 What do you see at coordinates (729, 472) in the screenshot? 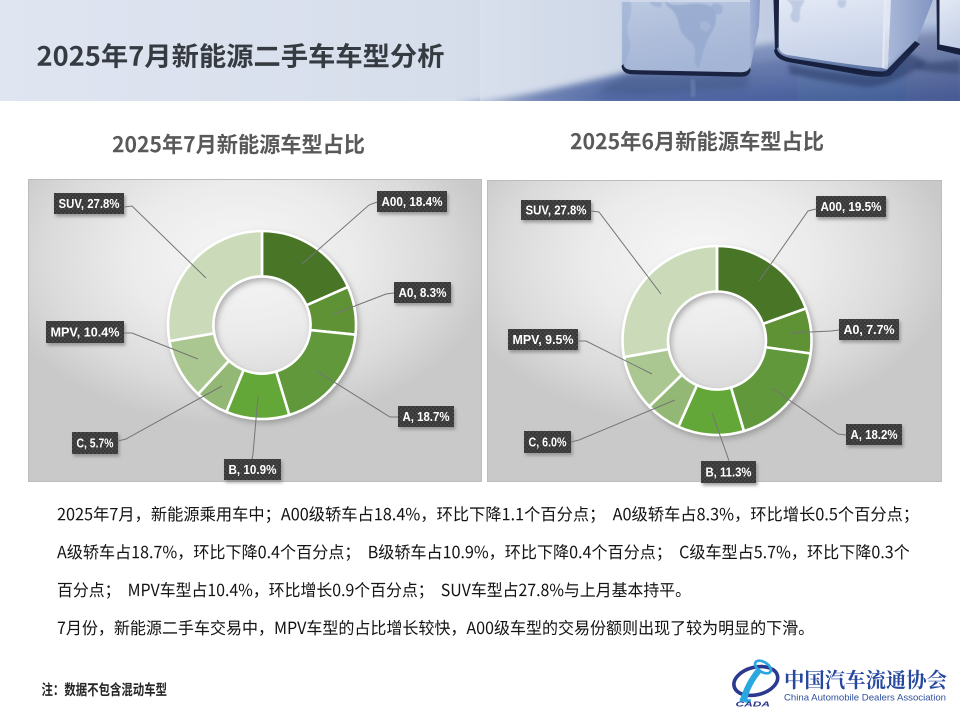
I see `svg-text: B, 11.3%` at bounding box center [729, 472].